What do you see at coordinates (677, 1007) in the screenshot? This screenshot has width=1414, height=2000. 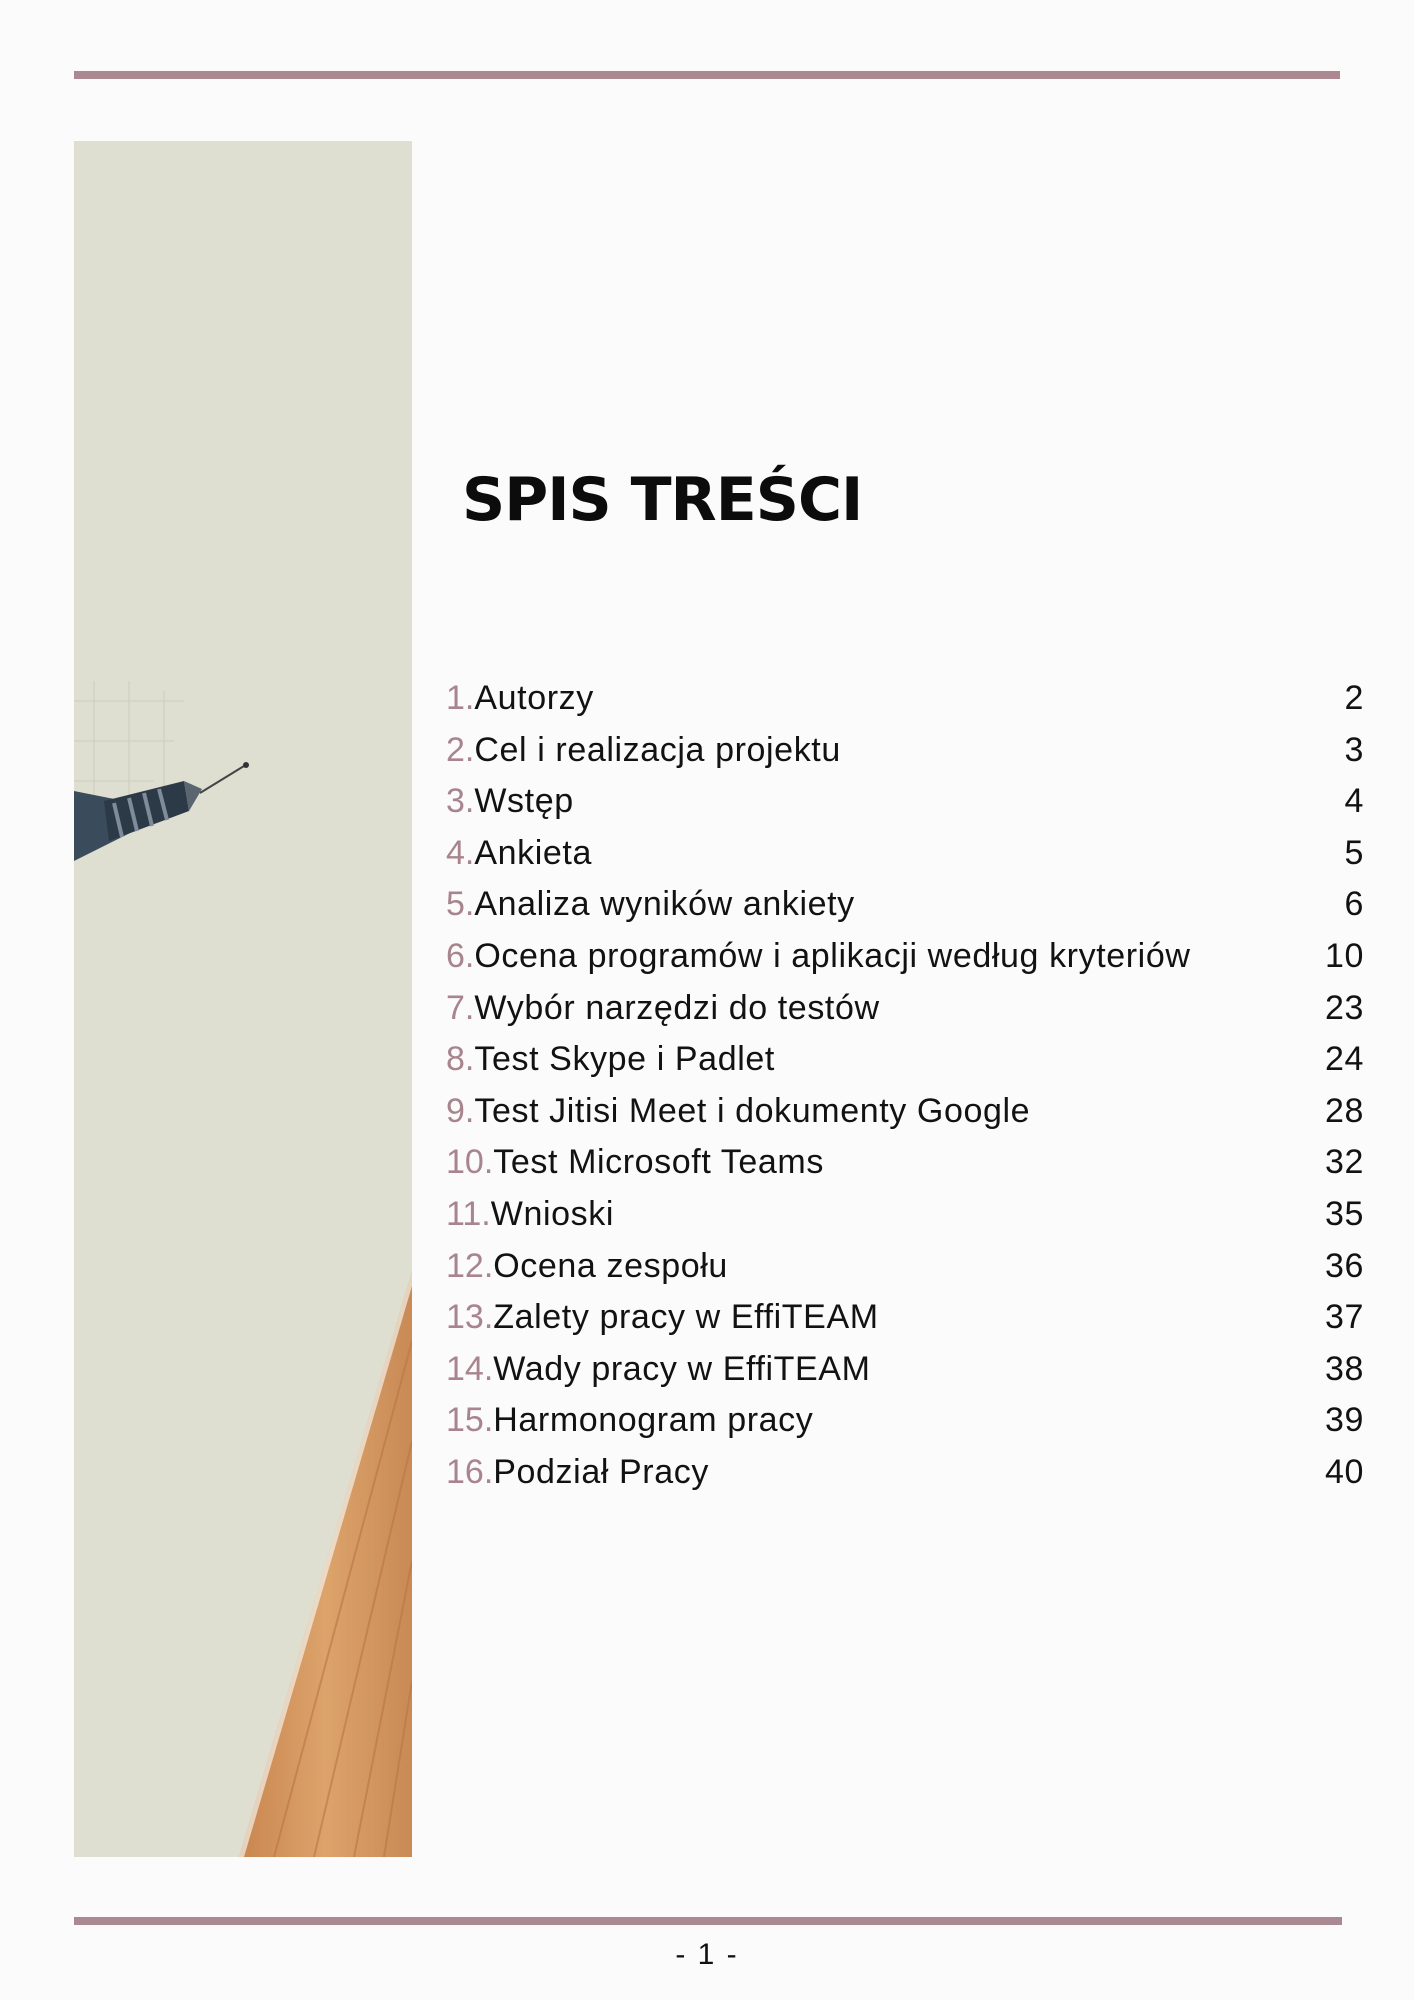 I see `toc-item-label: Wybór narzędzi do testów` at bounding box center [677, 1007].